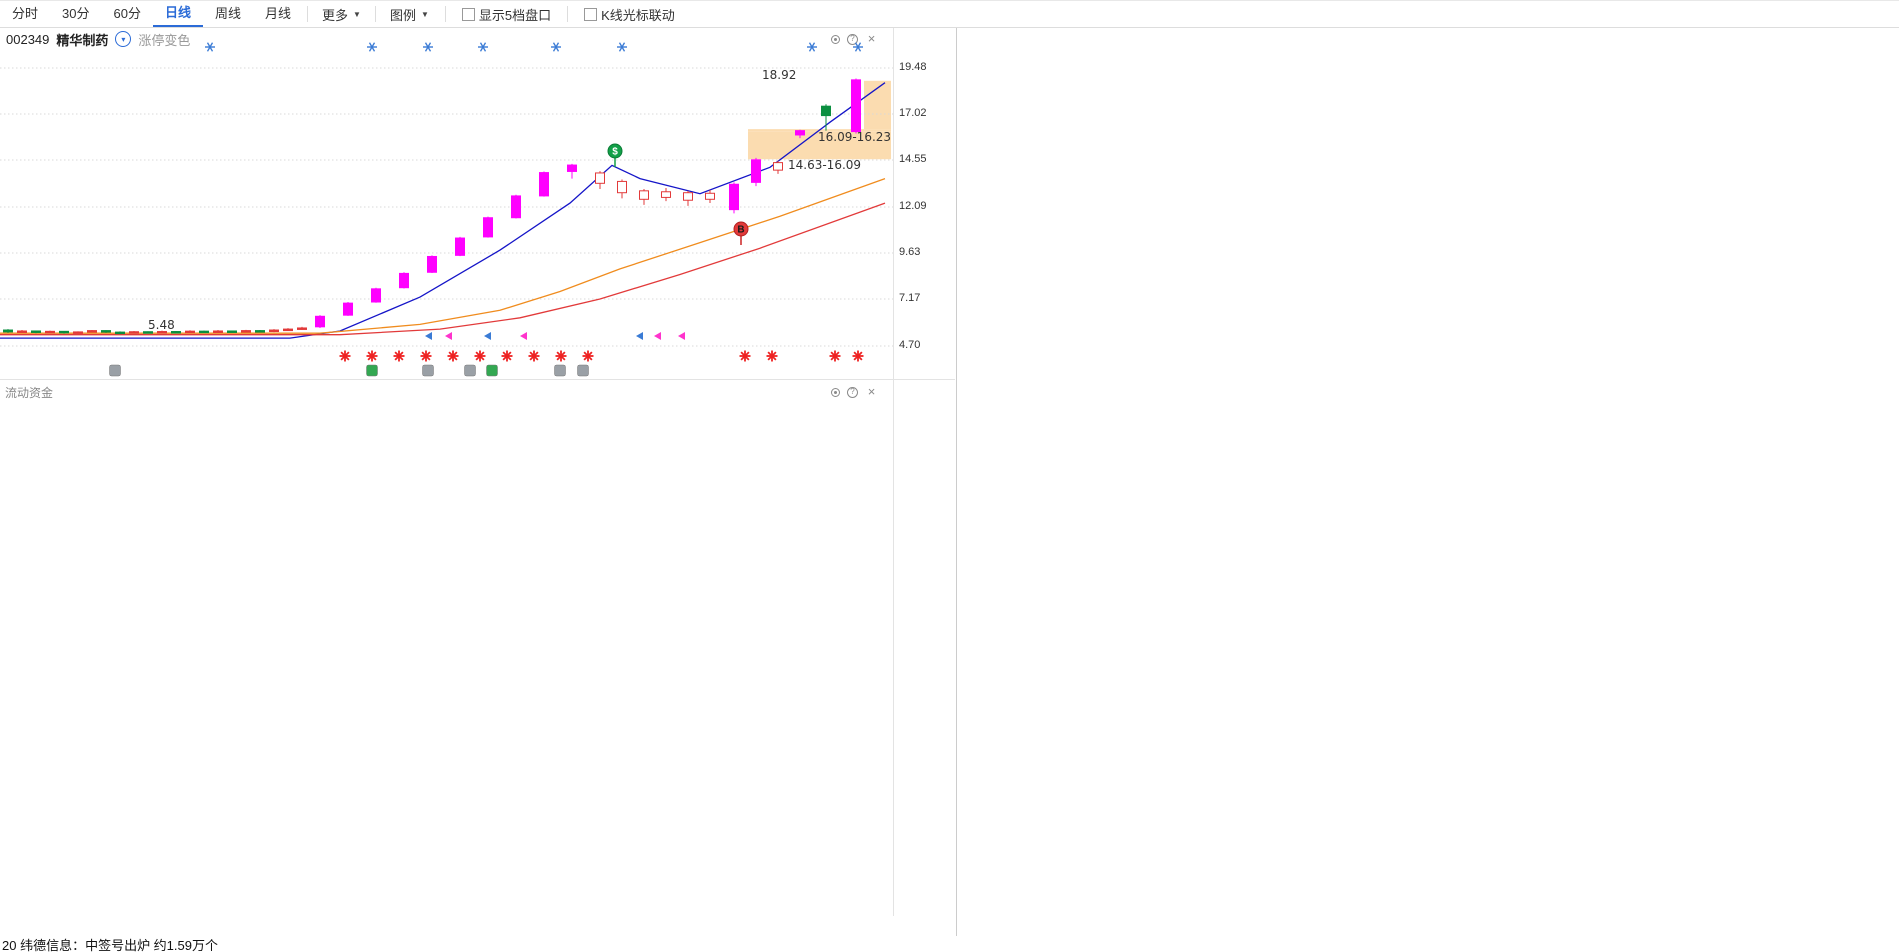  What do you see at coordinates (819, 120) in the screenshot?
I see `highlight-bands` at bounding box center [819, 120].